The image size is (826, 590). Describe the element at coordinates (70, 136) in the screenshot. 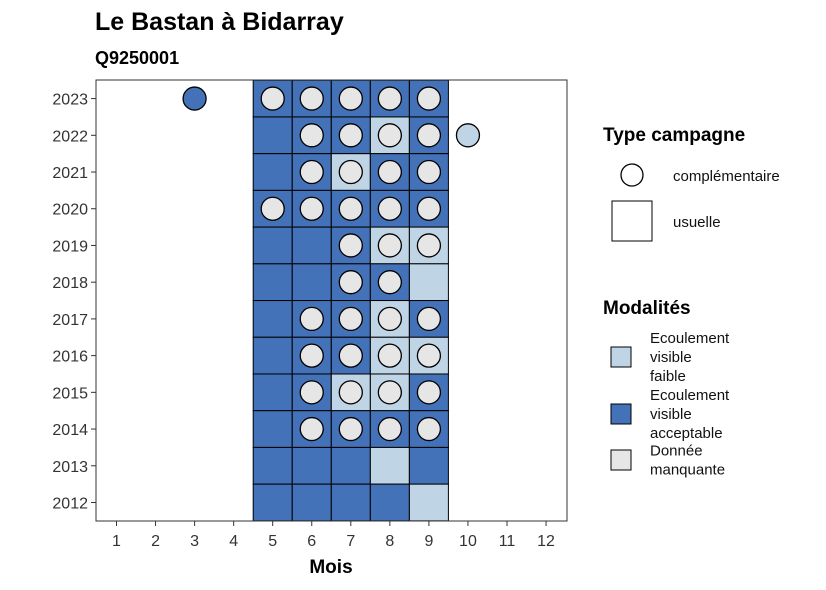

I see `y-tick-label: 2022` at that location.